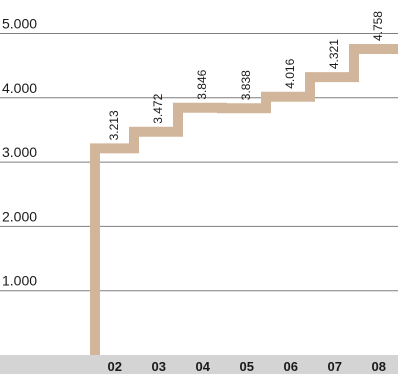  What do you see at coordinates (379, 366) in the screenshot?
I see `x-tick-label: 08` at bounding box center [379, 366].